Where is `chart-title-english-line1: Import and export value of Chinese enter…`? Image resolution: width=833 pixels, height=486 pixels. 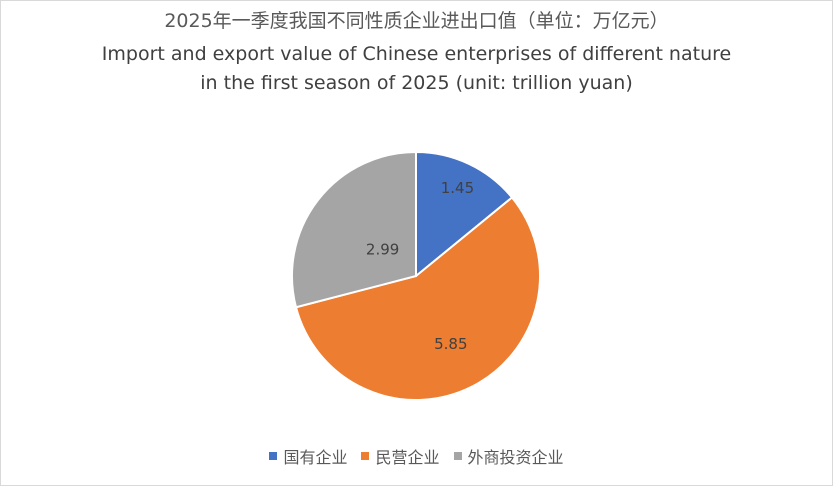 chart-title-english-line1: Import and export value of Chinese enter… is located at coordinates (416, 54).